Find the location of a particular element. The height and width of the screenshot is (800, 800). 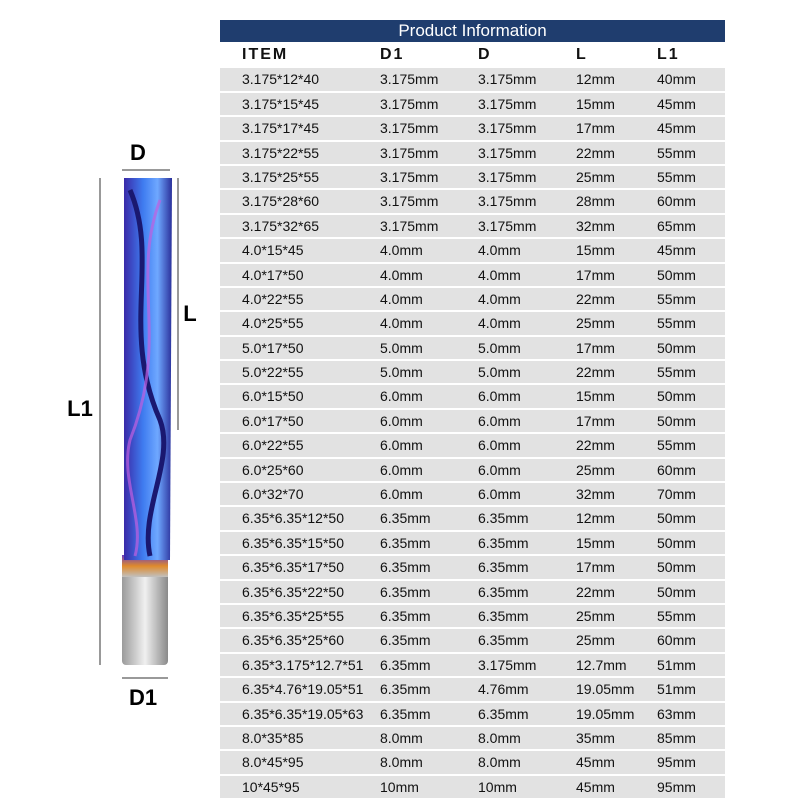

cell: 6.0*32*70 is located at coordinates (273, 494).